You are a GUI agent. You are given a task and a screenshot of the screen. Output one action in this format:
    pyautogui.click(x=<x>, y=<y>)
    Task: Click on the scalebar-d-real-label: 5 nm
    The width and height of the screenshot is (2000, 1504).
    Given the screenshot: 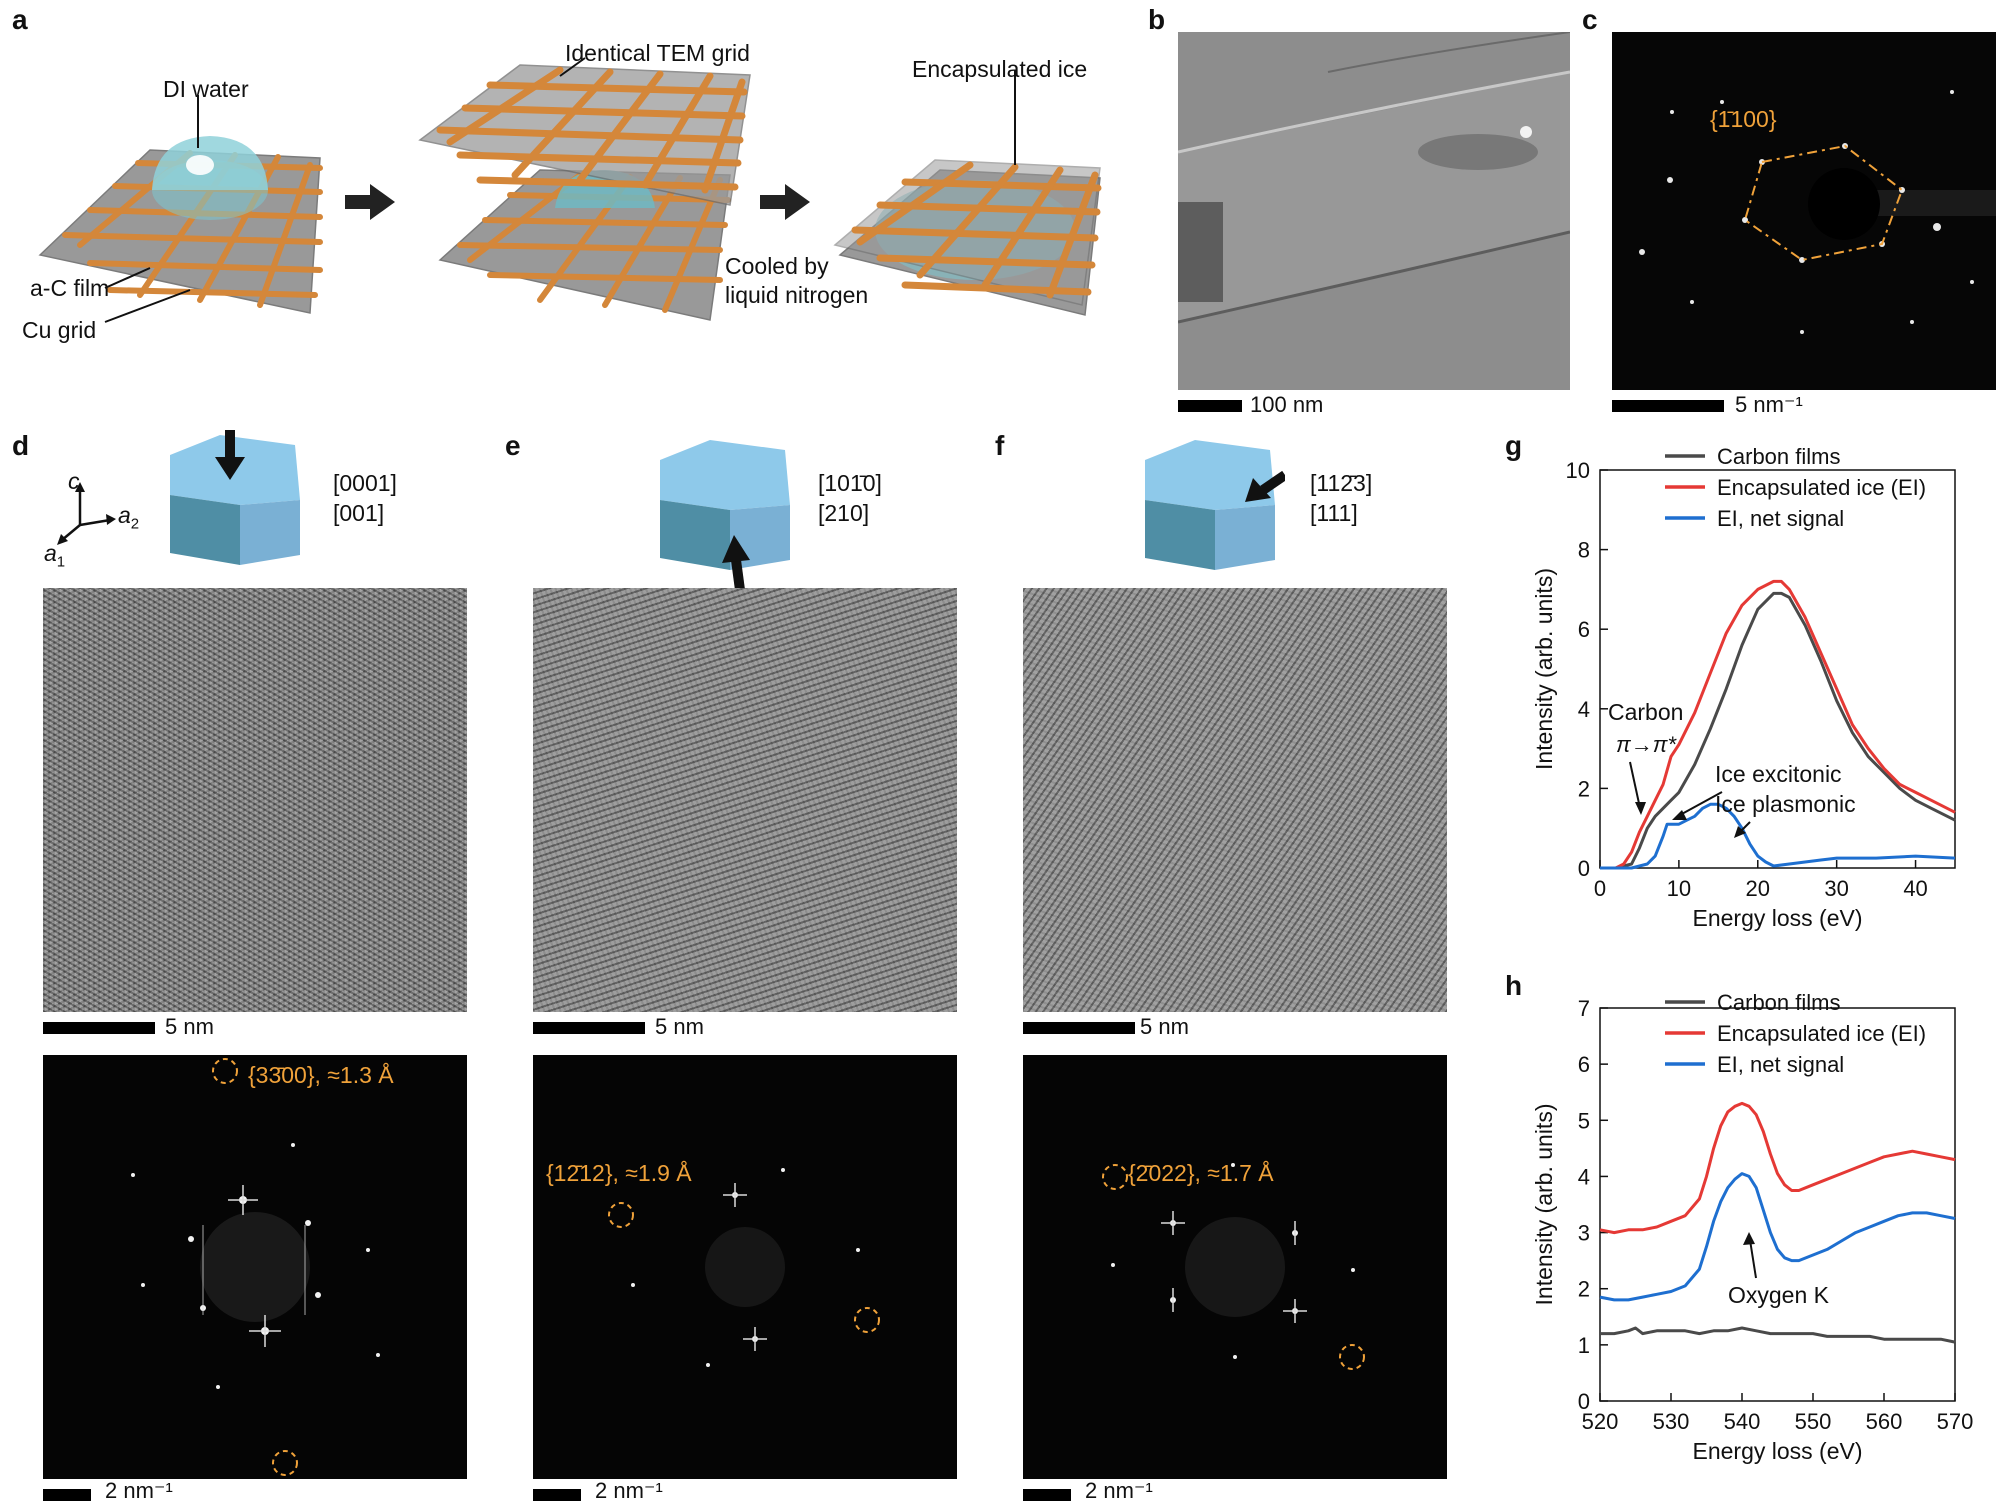 What is the action you would take?
    pyautogui.click(x=189, y=1026)
    